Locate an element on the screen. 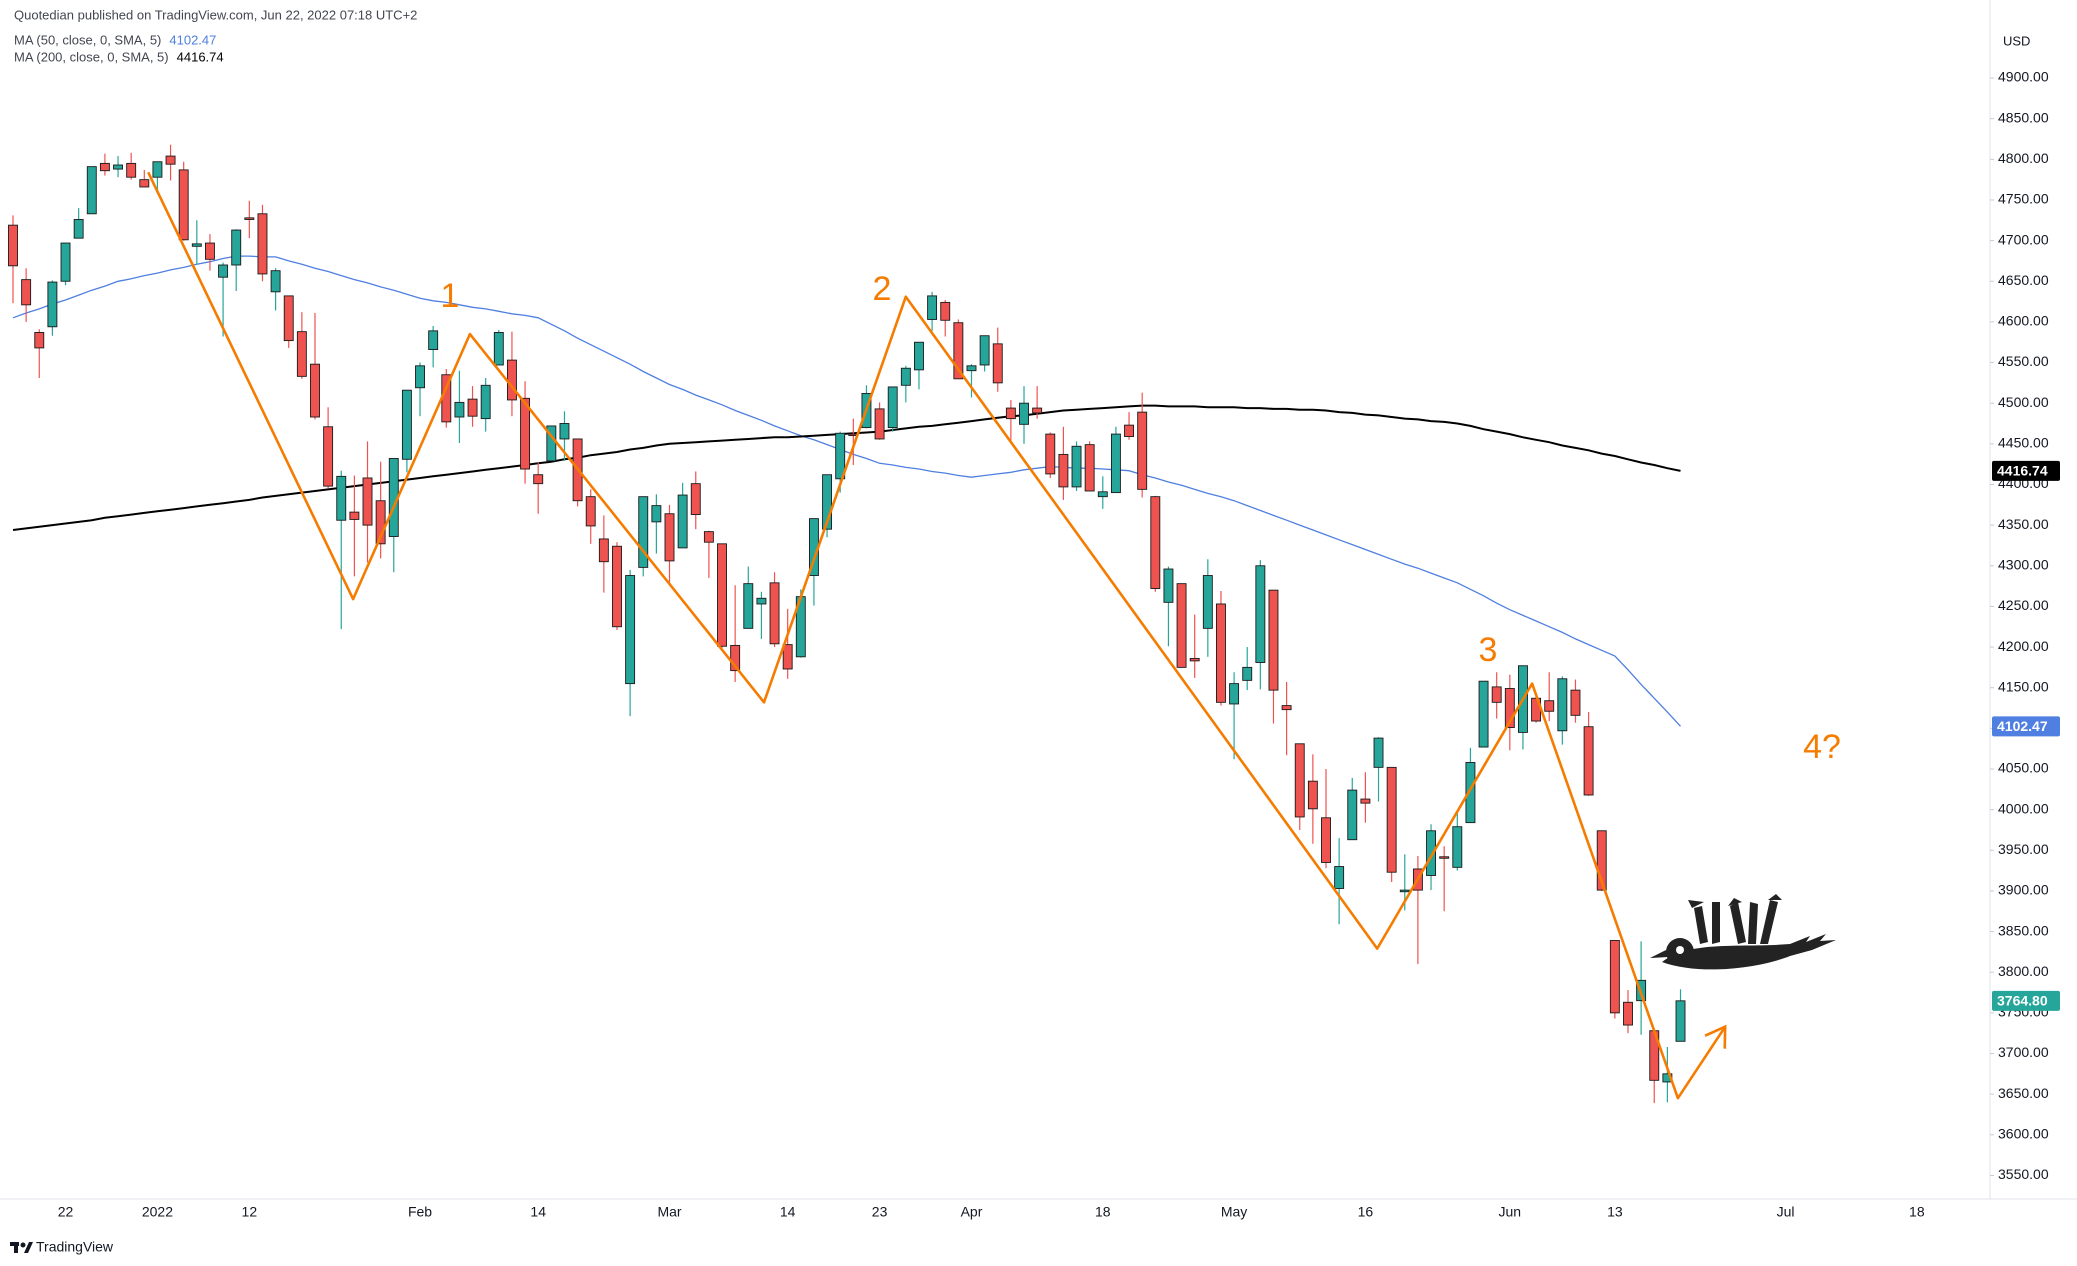  y-tick-label: 4200.00 is located at coordinates (2023, 646).